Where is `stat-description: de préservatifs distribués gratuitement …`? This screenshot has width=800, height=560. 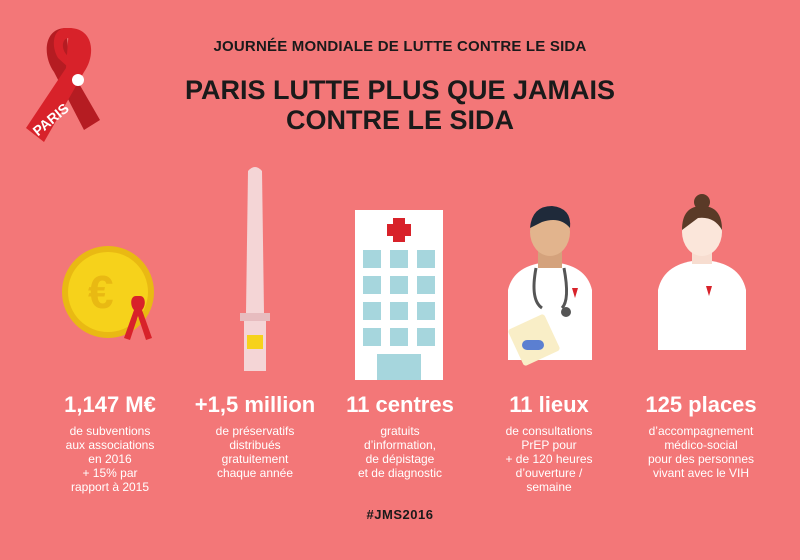
stat-description: de préservatifs distribués gratuitement … is located at coordinates (255, 452).